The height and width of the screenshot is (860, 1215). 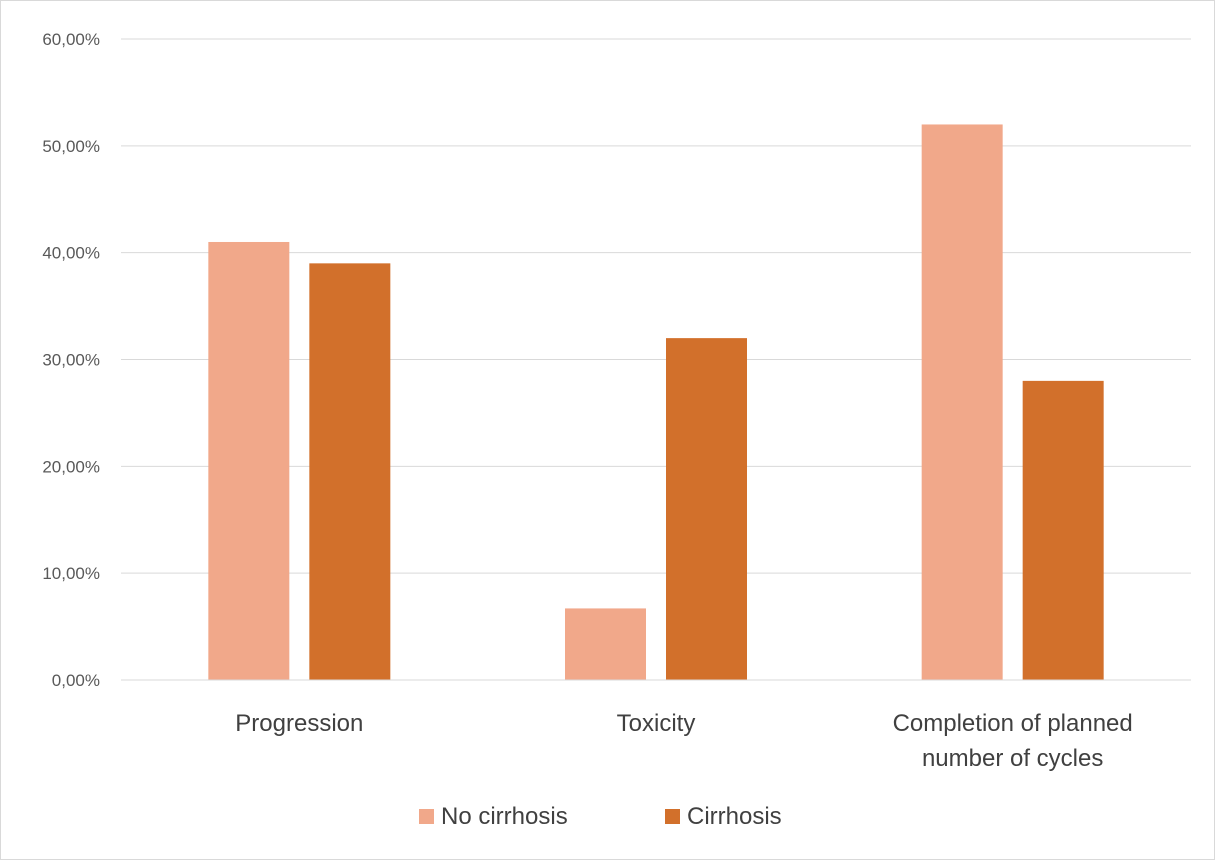 What do you see at coordinates (600, 816) in the screenshot?
I see `legend: No cirrhosis Cirrhosis` at bounding box center [600, 816].